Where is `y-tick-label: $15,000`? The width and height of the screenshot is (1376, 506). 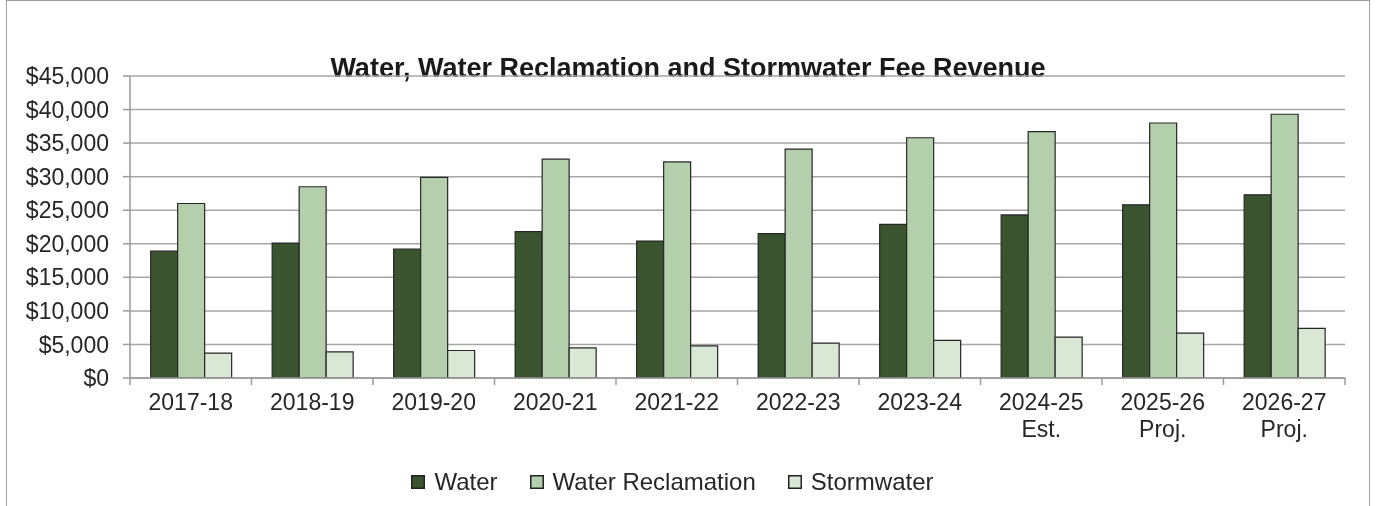 y-tick-label: $15,000 is located at coordinates (67, 277).